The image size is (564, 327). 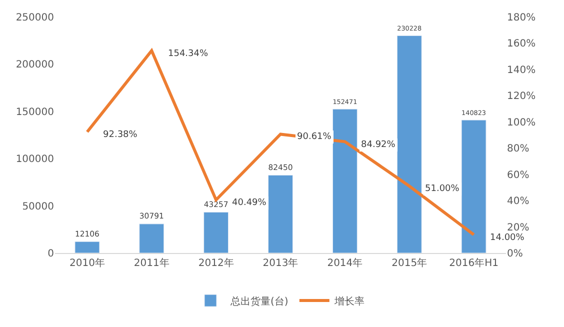 What do you see at coordinates (348, 301) in the screenshot?
I see `legend-label: 增长率` at bounding box center [348, 301].